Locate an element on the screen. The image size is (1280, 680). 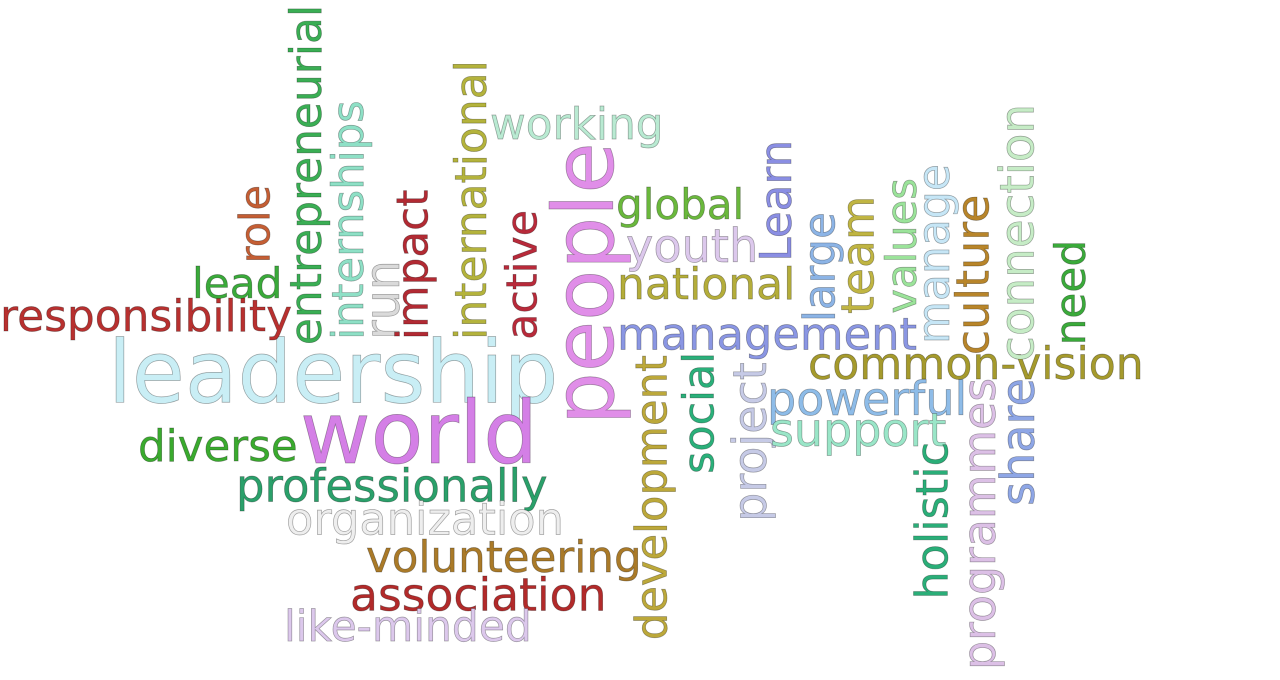
word-support: support is located at coordinates (858, 430).